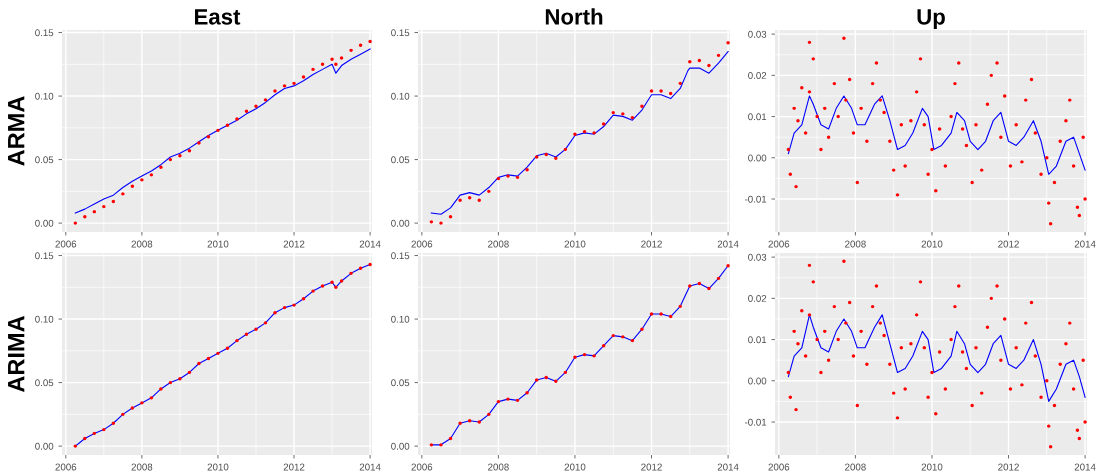 The width and height of the screenshot is (1103, 473). I want to click on y-tick-label: 0.03, so click(757, 34).